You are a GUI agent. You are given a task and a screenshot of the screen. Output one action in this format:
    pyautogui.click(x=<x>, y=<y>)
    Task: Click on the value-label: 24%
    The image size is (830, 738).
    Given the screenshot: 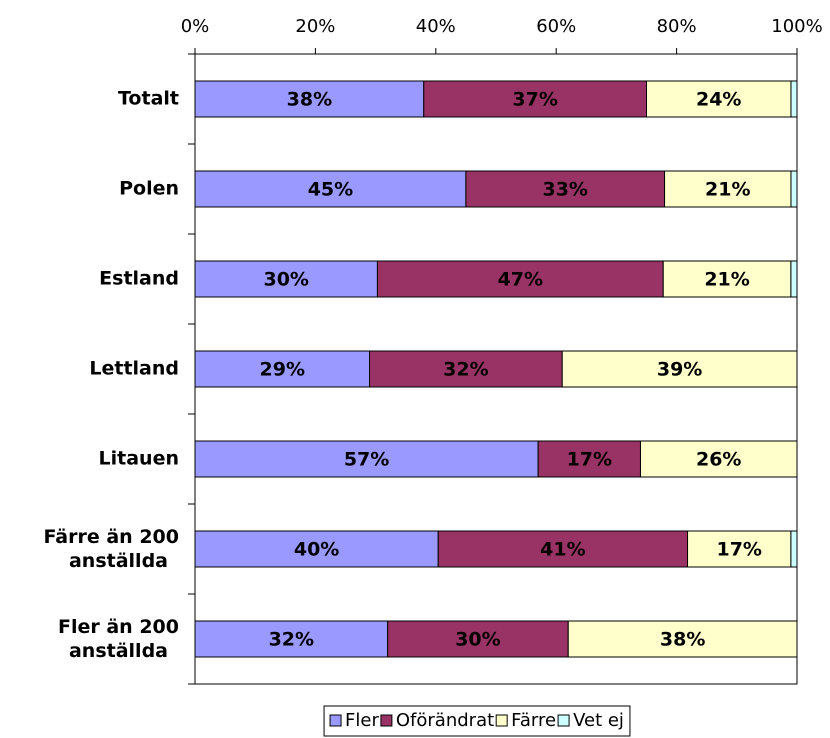 What is the action you would take?
    pyautogui.click(x=718, y=100)
    